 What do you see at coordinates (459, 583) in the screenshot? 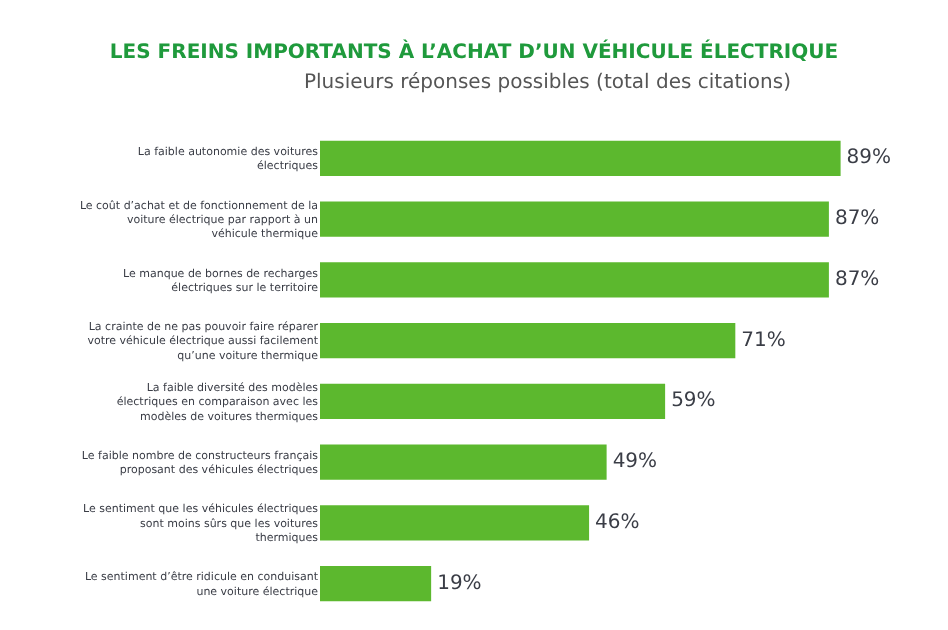
I see `data-label: 19%` at bounding box center [459, 583].